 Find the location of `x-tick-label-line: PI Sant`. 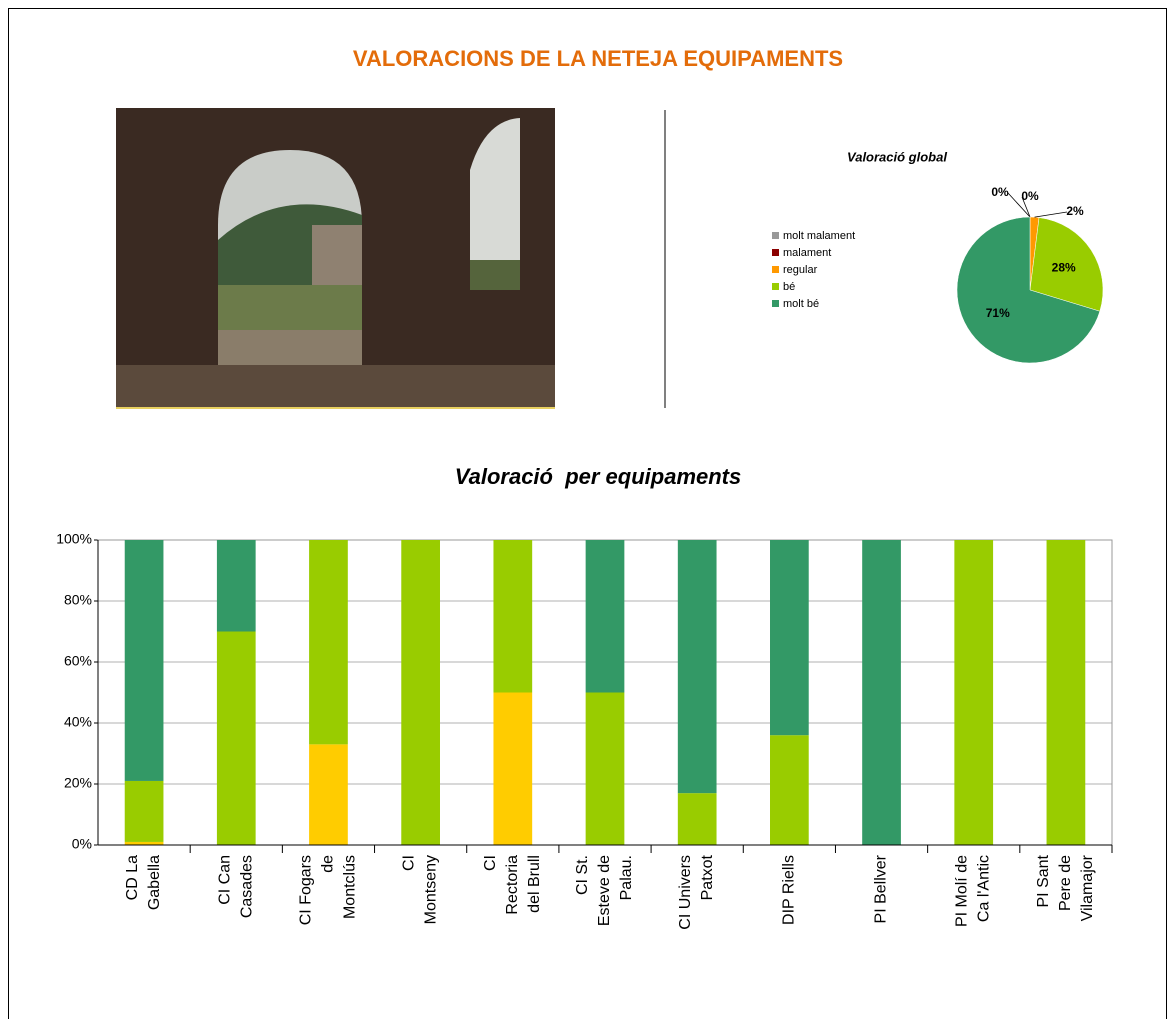

x-tick-label-line: PI Sant is located at coordinates (1043, 880).